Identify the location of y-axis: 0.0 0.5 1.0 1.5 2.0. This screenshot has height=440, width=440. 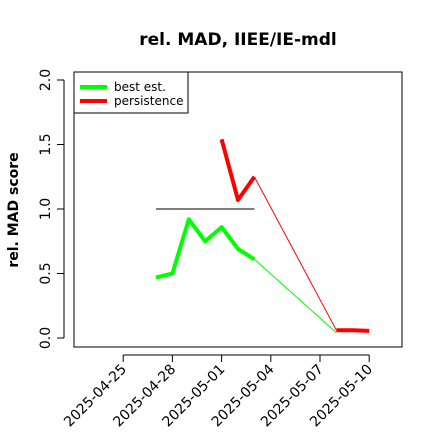
(51, 209).